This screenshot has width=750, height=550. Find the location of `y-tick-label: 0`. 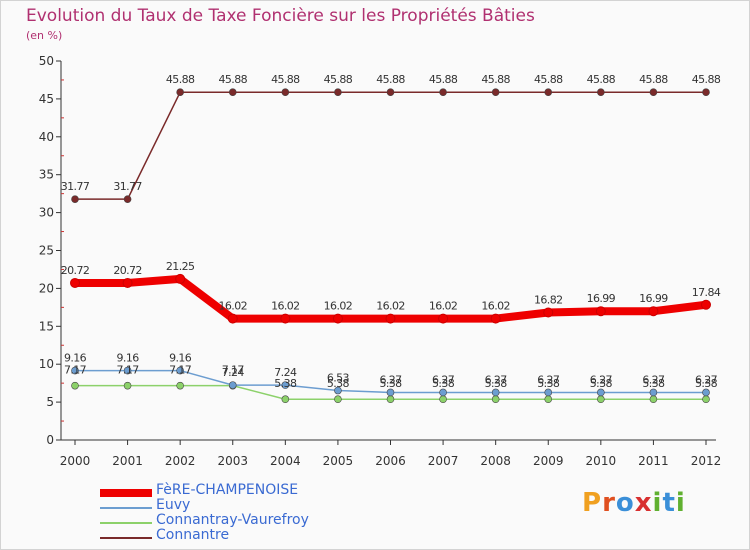

y-tick-label: 0 is located at coordinates (50, 440).